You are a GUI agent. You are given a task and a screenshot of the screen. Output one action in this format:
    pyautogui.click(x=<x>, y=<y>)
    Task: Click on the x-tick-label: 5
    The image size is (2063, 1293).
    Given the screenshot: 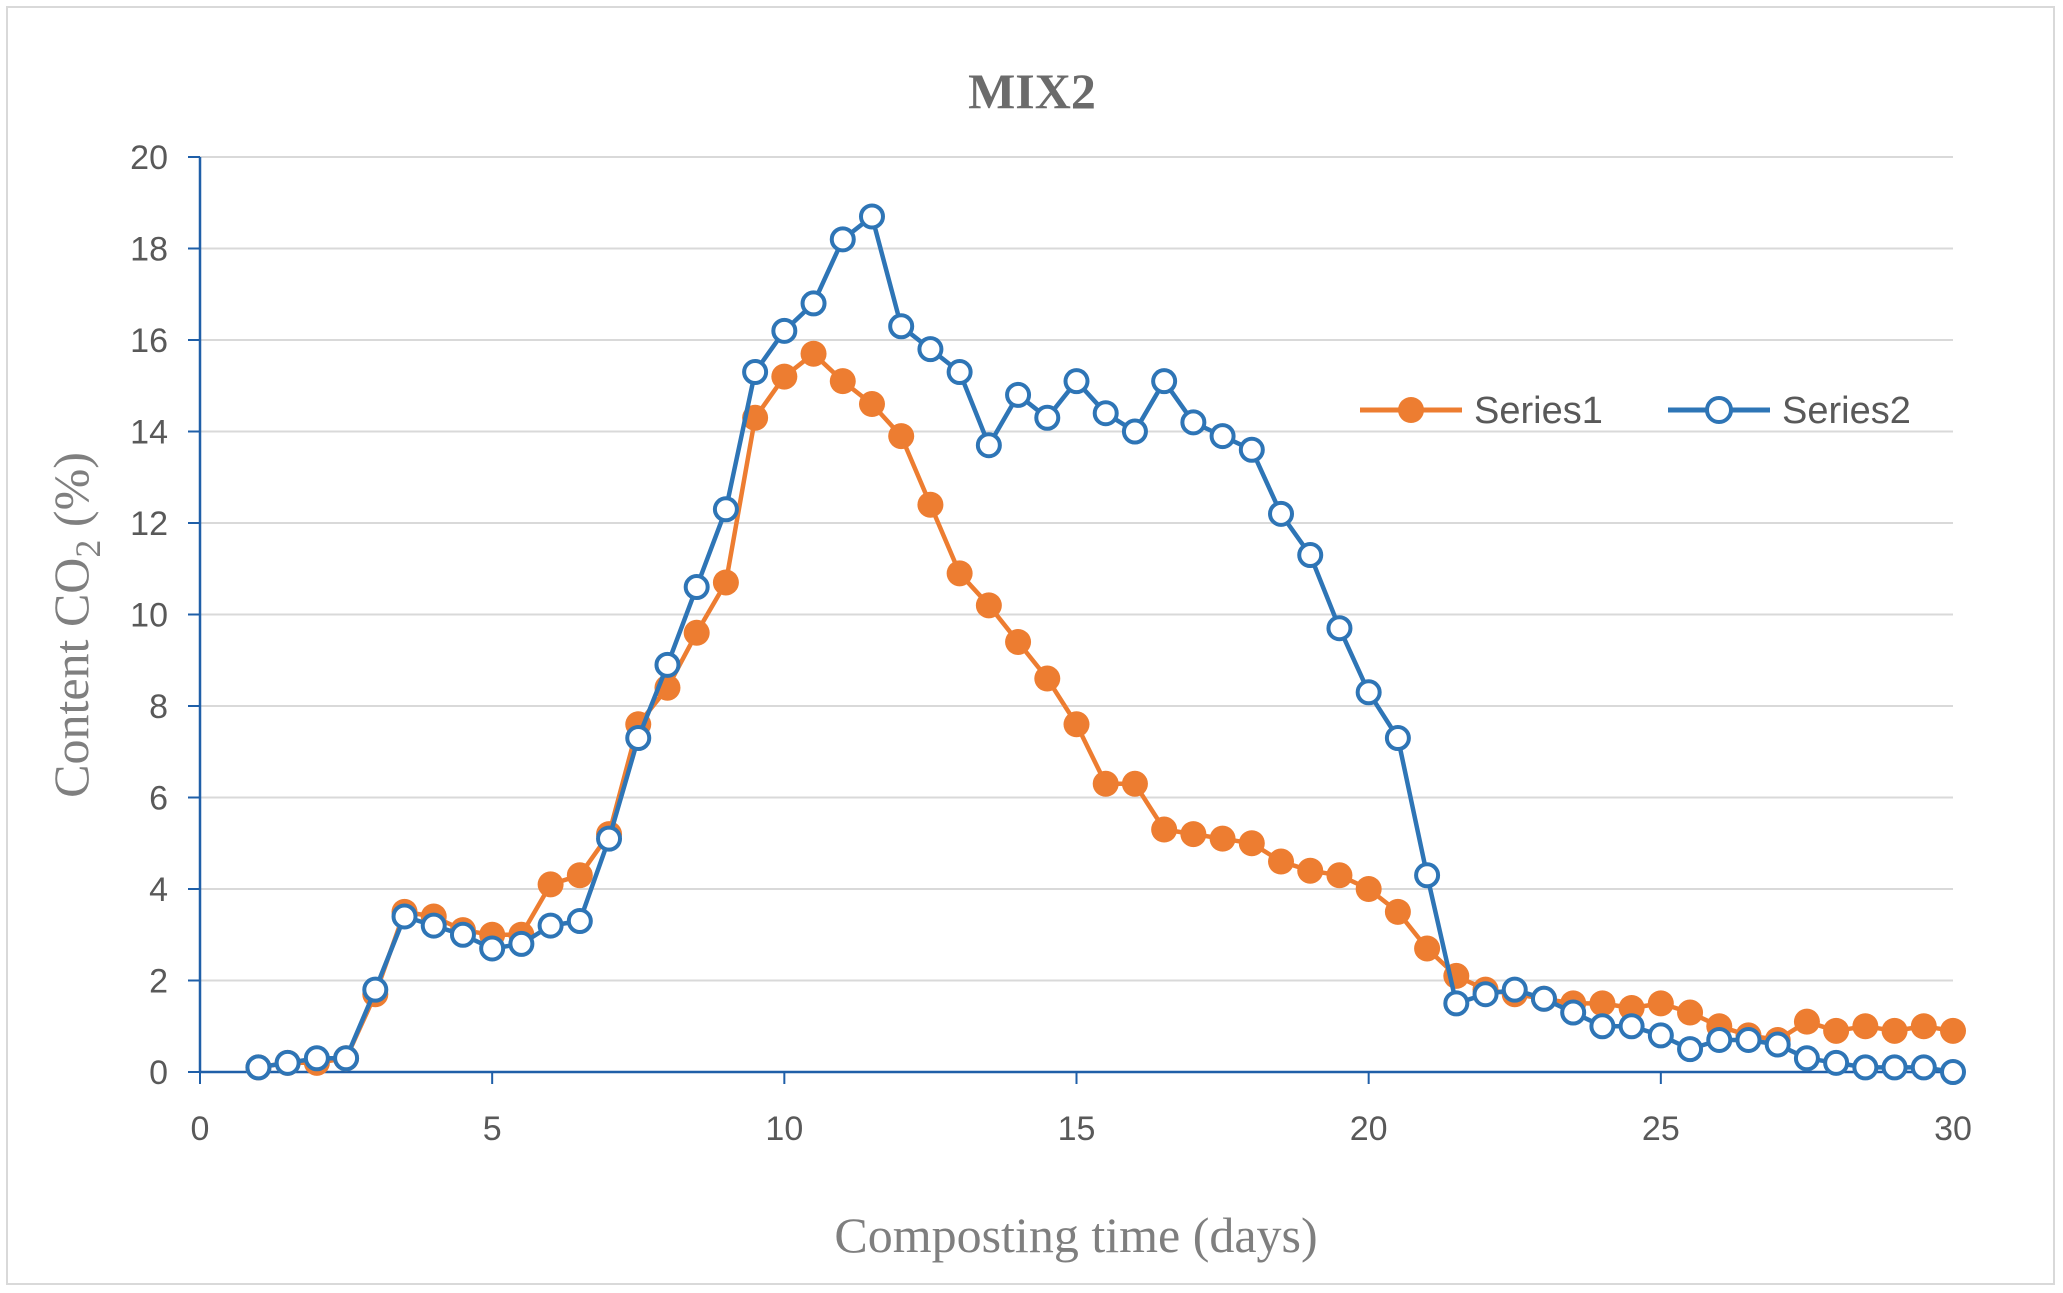 What is the action you would take?
    pyautogui.click(x=492, y=1129)
    